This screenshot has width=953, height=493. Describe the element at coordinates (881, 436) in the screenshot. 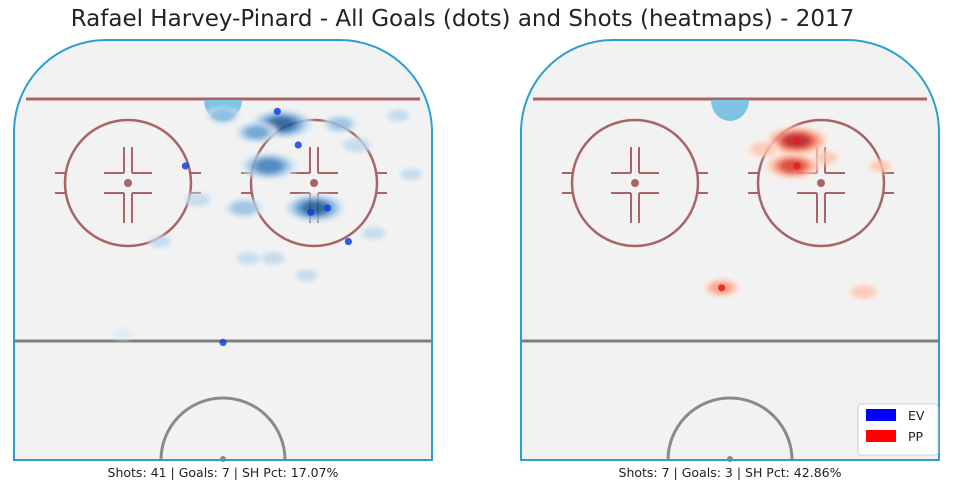

I see `legend-swatch-pp` at that location.